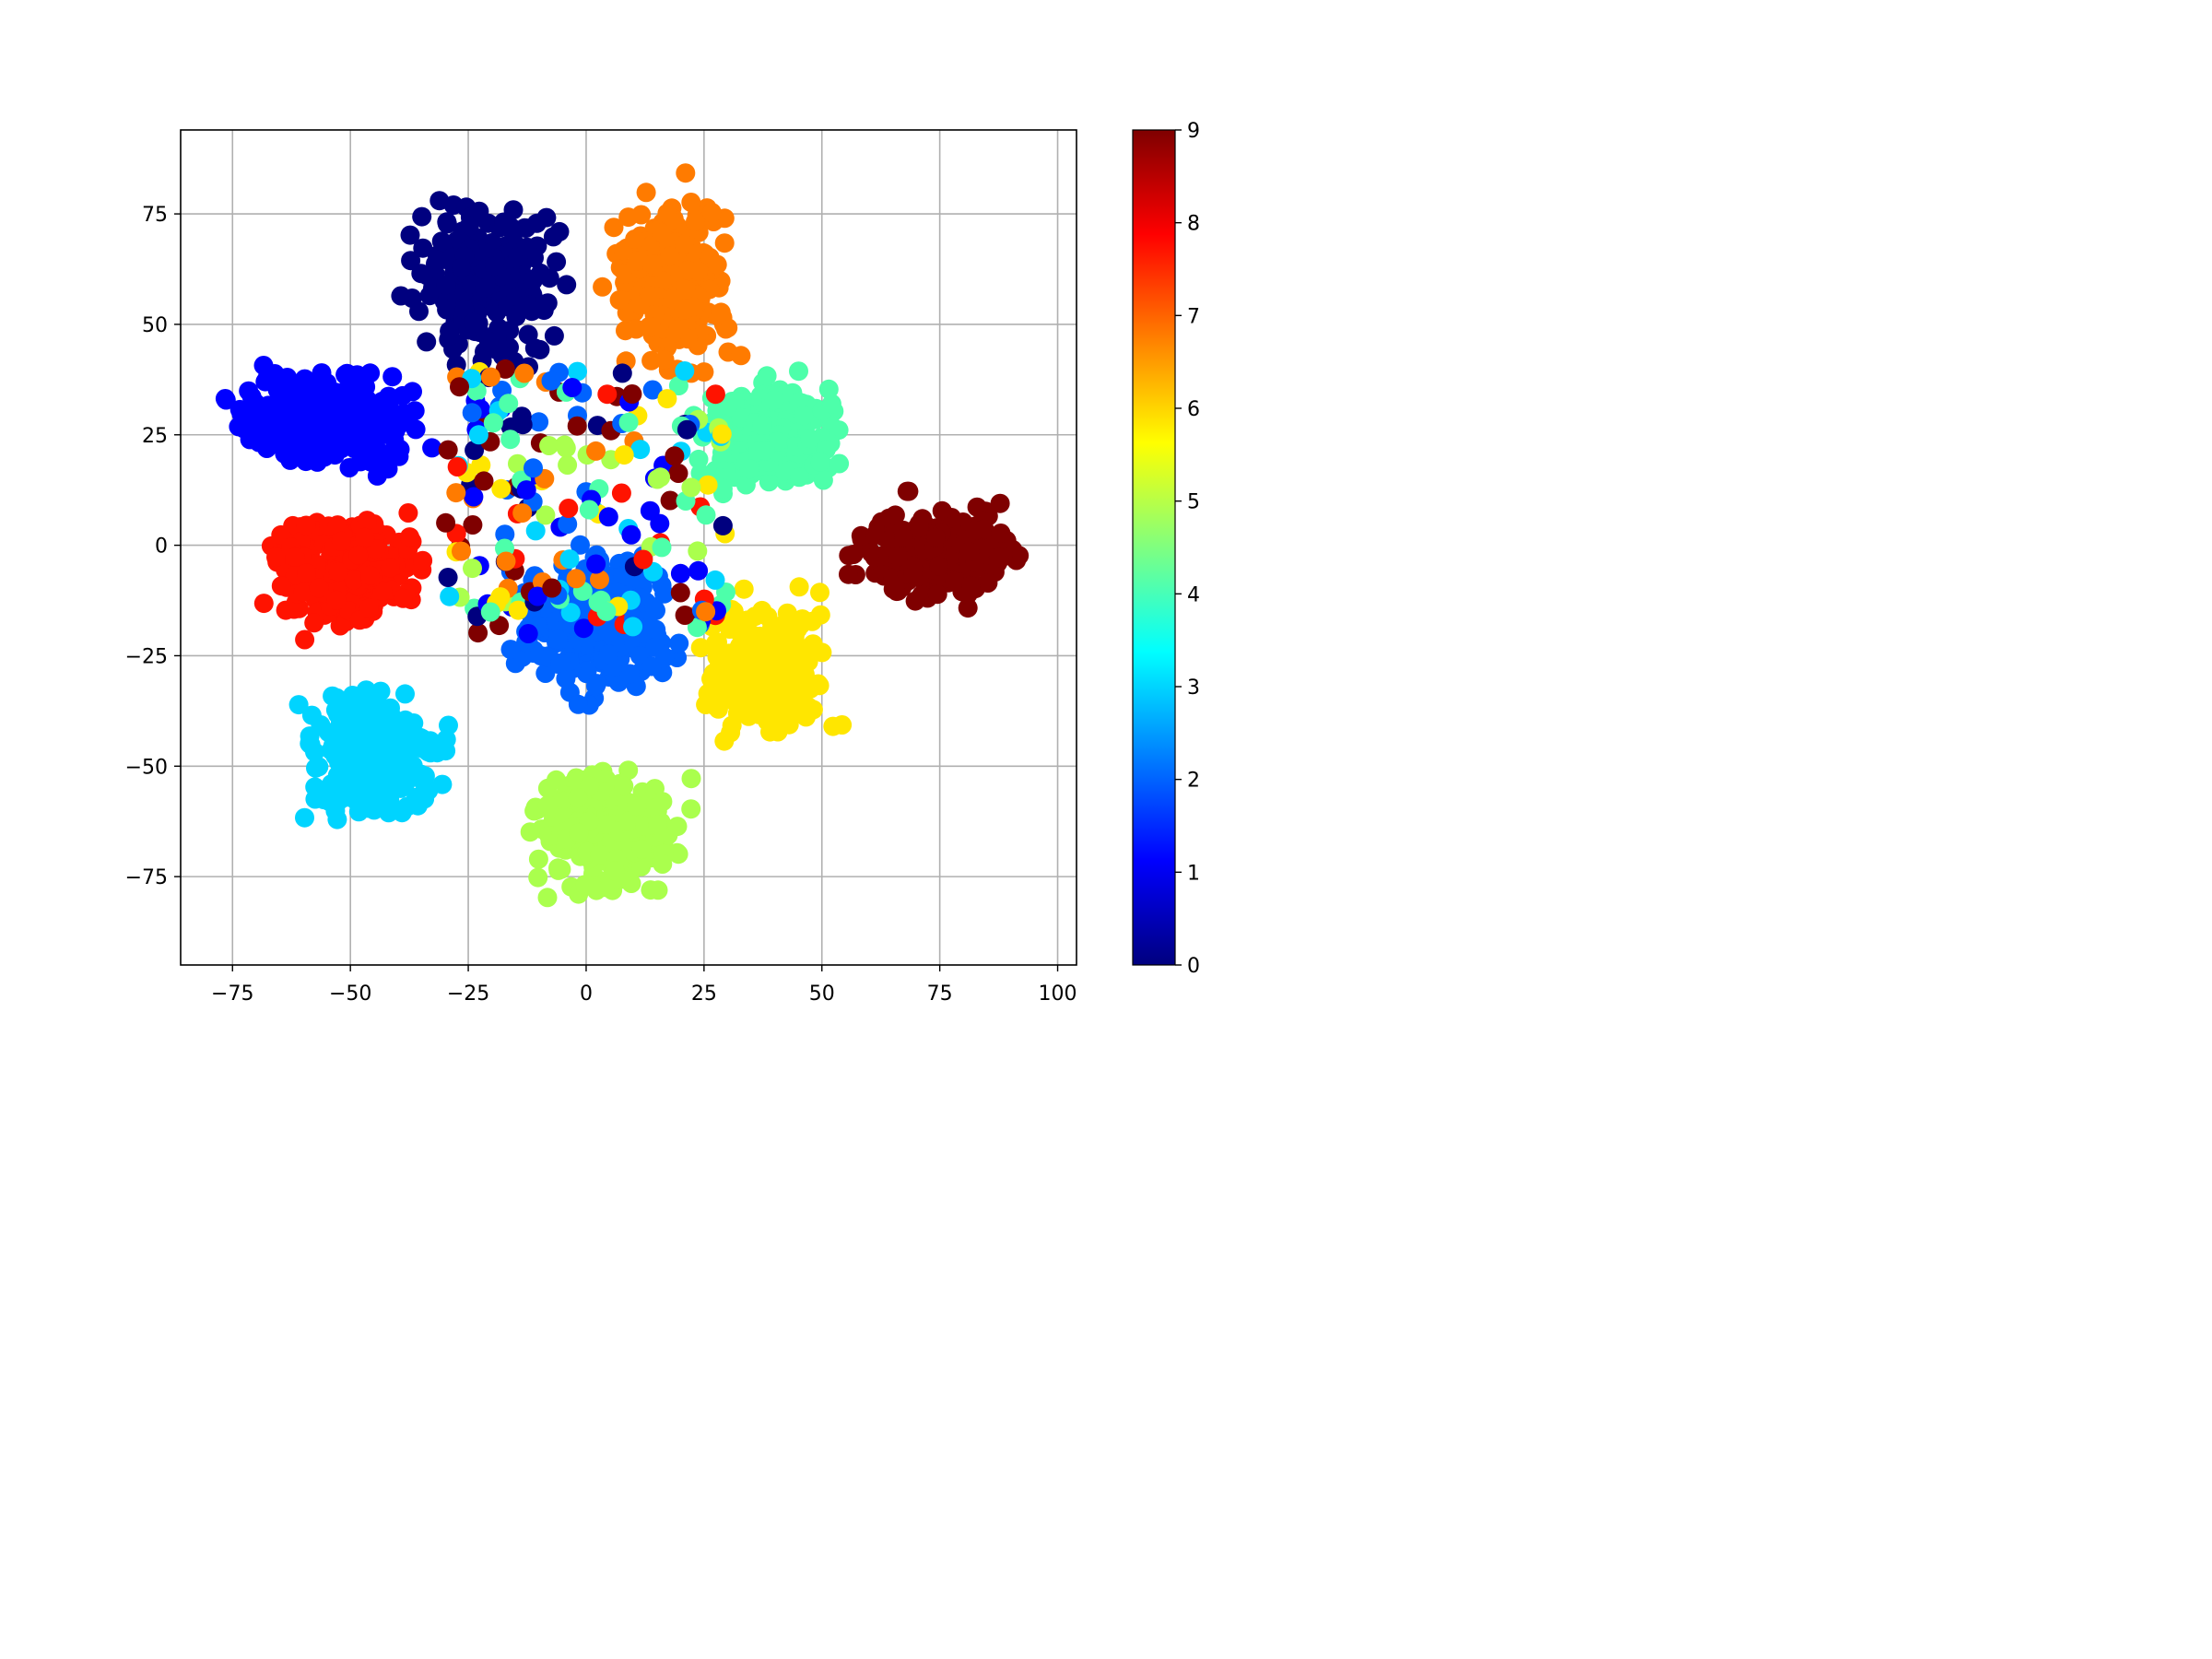 This screenshot has width=2212, height=1659. I want to click on colorbar-frame, so click(1154, 547).